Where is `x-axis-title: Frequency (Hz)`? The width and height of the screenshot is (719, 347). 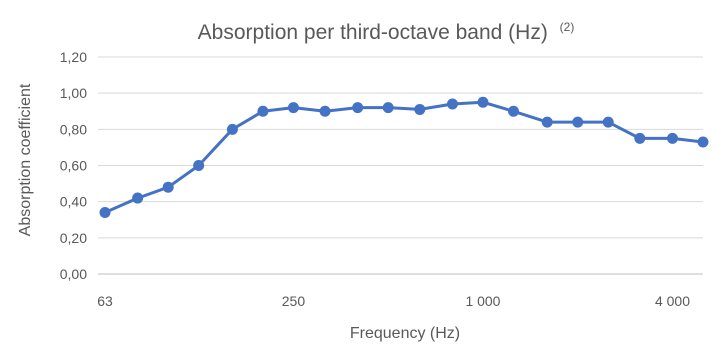 x-axis-title: Frequency (Hz) is located at coordinates (405, 333).